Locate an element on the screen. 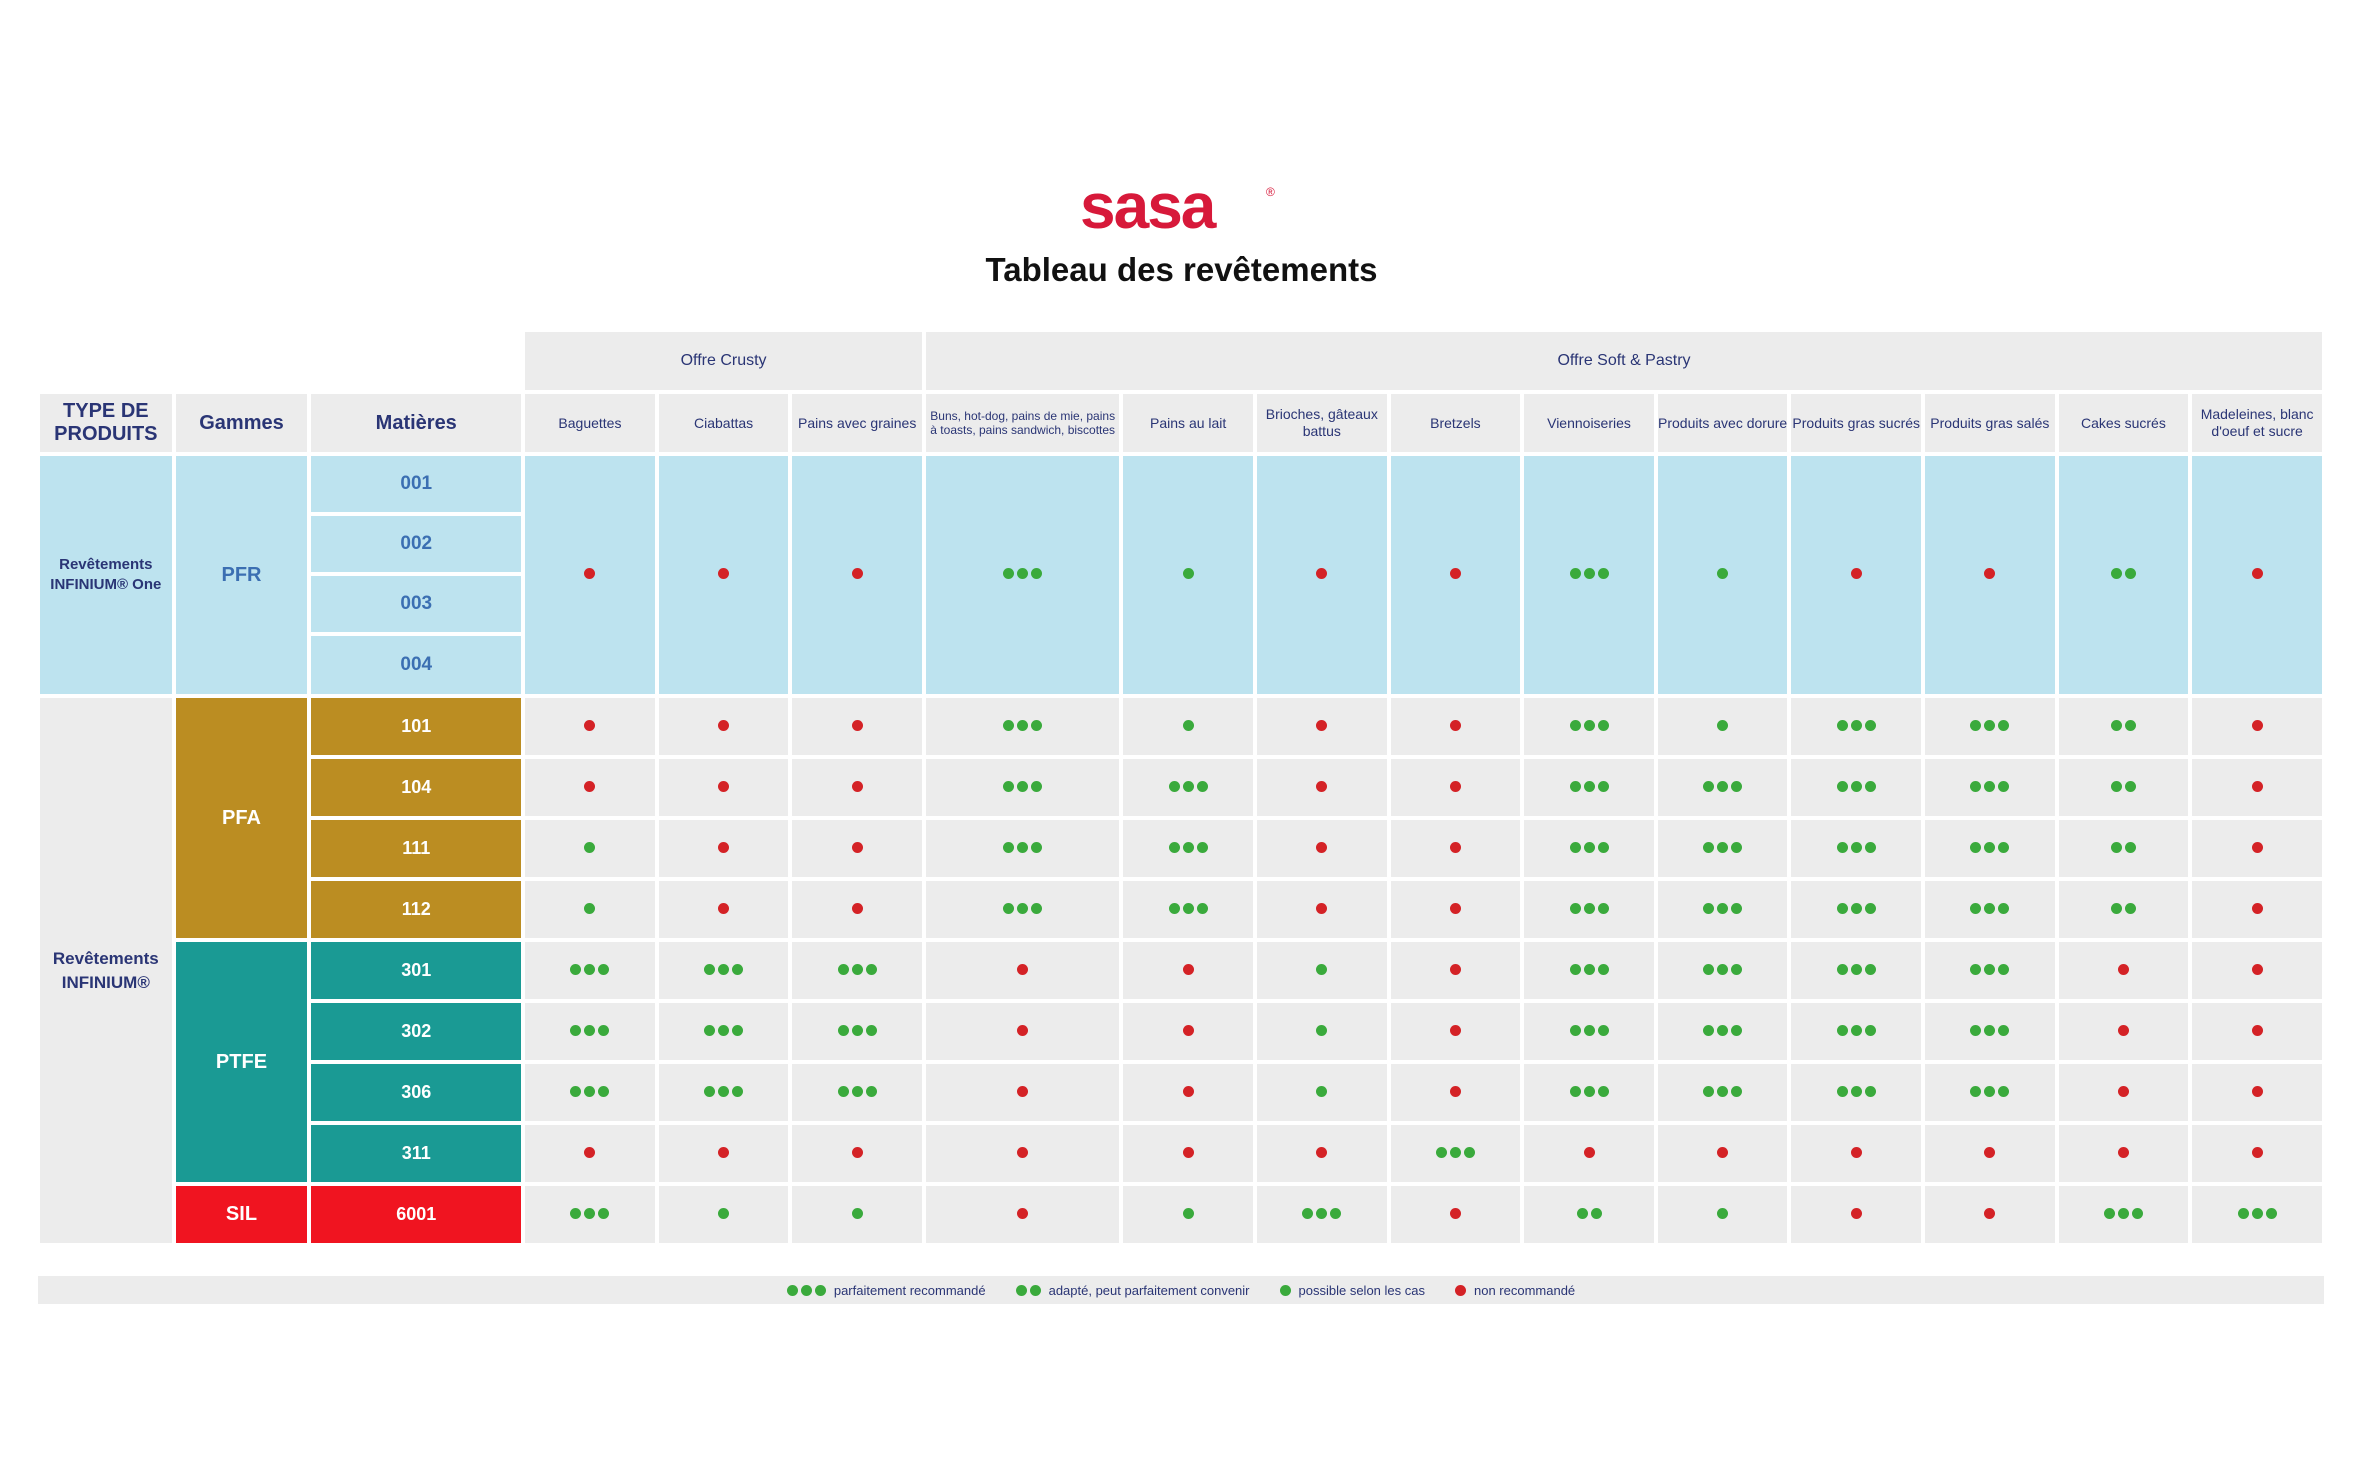 This screenshot has width=2363, height=1477. group-header: Offre Crusty is located at coordinates (723, 361).